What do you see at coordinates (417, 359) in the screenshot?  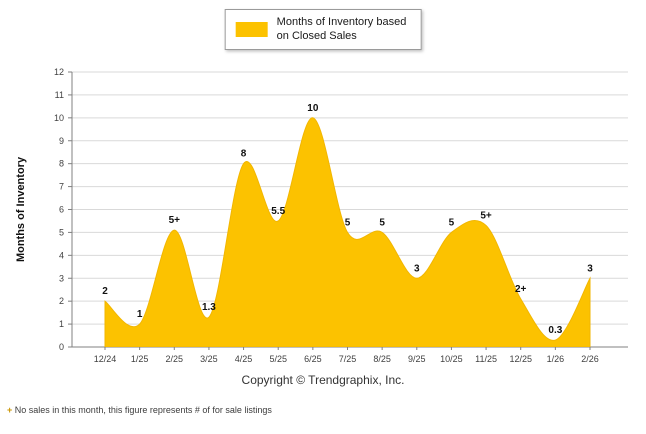 I see `x-tick-label: 9/25` at bounding box center [417, 359].